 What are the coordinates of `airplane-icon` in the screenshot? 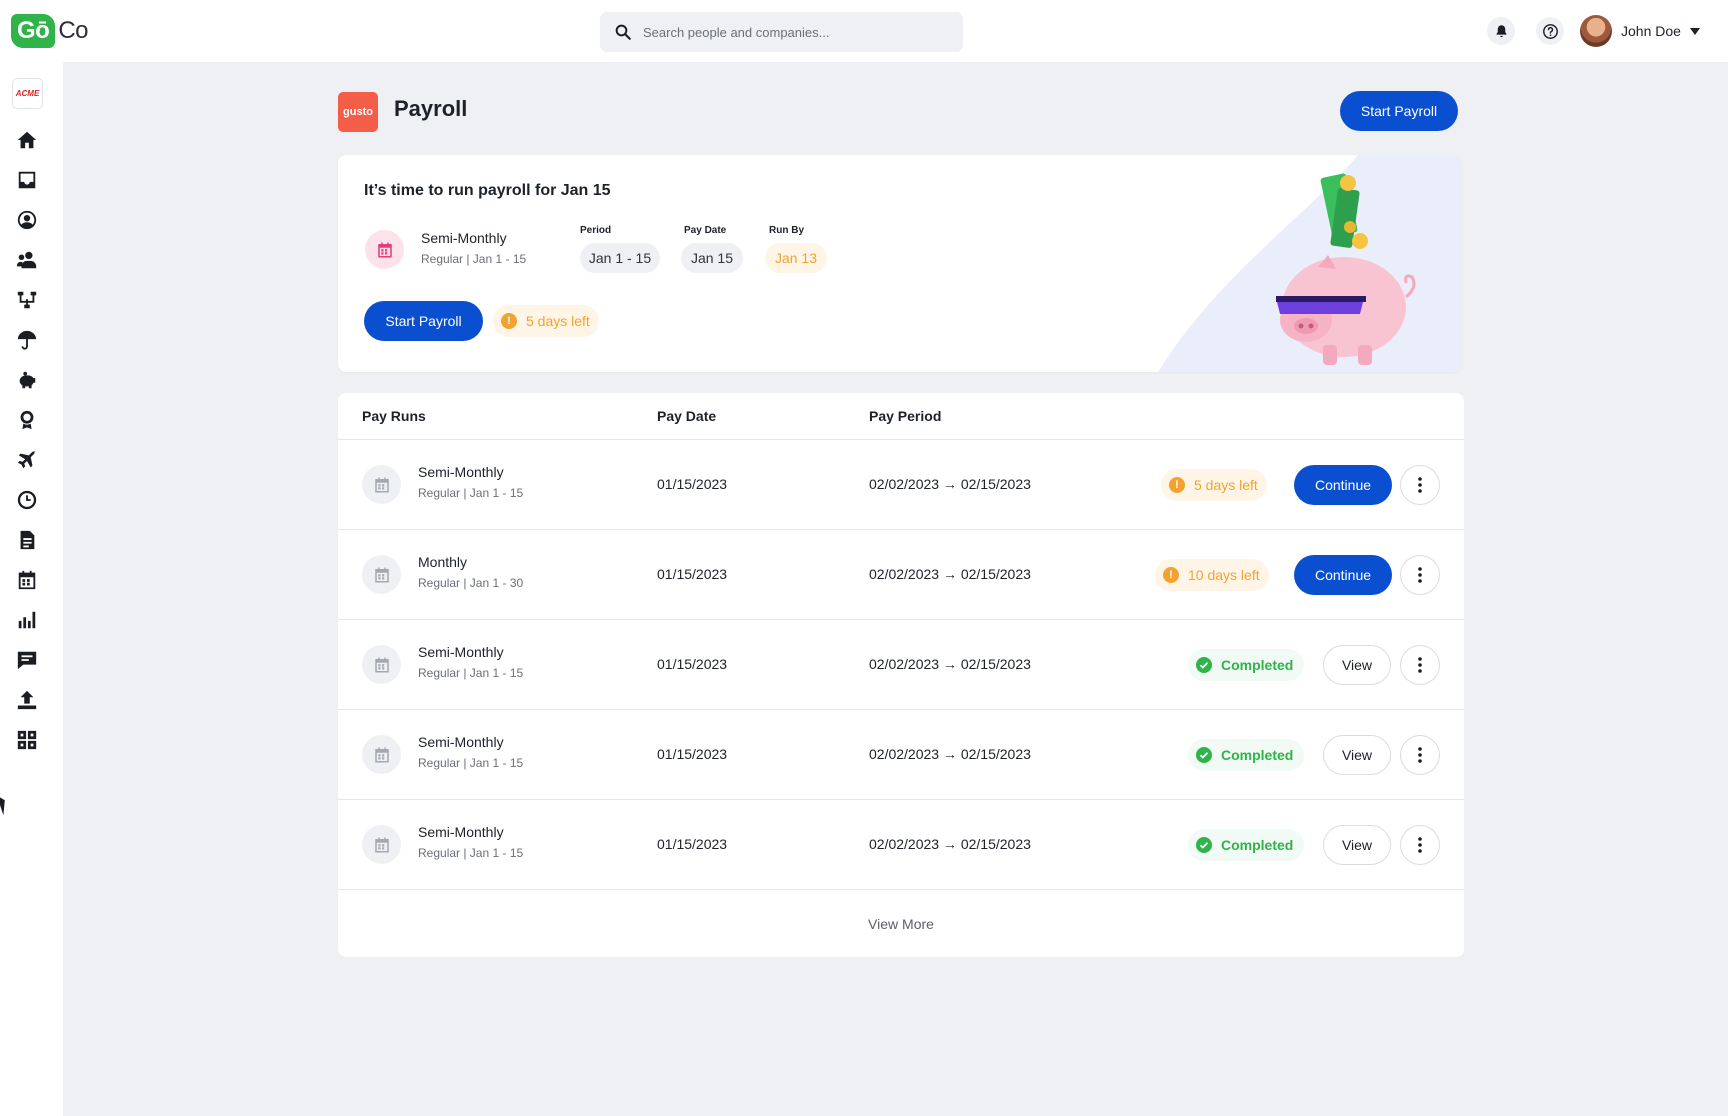 It's located at (26, 459).